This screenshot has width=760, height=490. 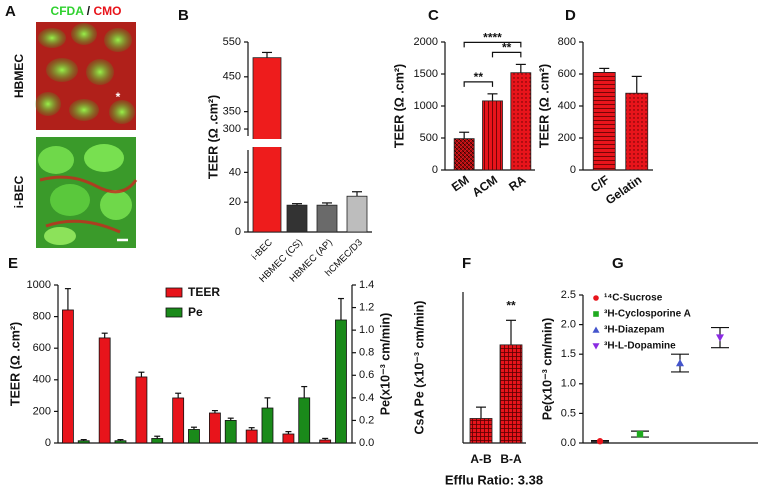 What do you see at coordinates (204, 292) in the screenshot?
I see `legend-label: TEER` at bounding box center [204, 292].